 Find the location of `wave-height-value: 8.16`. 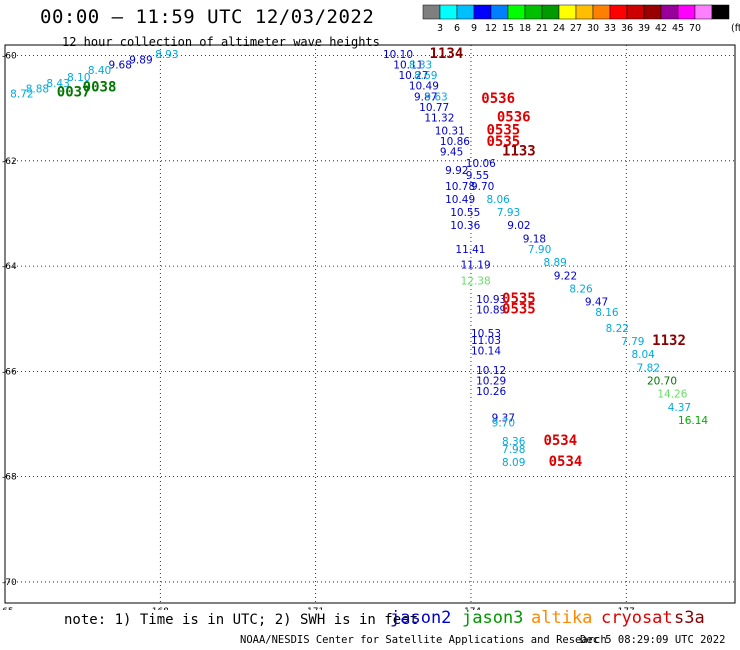

wave-height-value: 8.16 is located at coordinates (607, 313).